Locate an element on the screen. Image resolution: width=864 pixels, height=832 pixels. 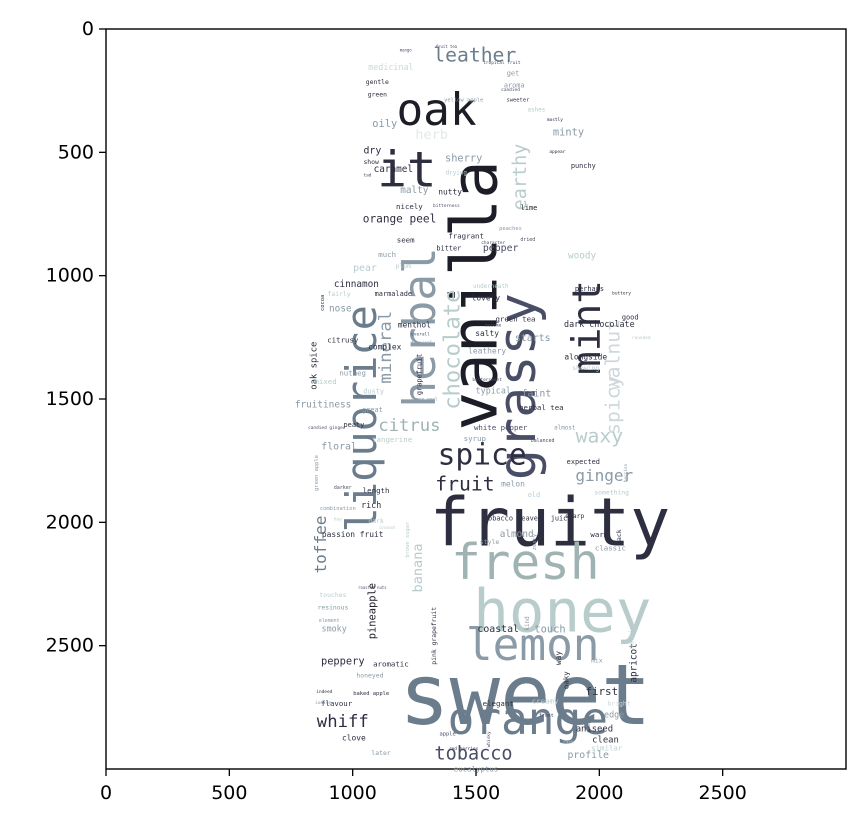
word-waxy: waxy is located at coordinates (600, 436).